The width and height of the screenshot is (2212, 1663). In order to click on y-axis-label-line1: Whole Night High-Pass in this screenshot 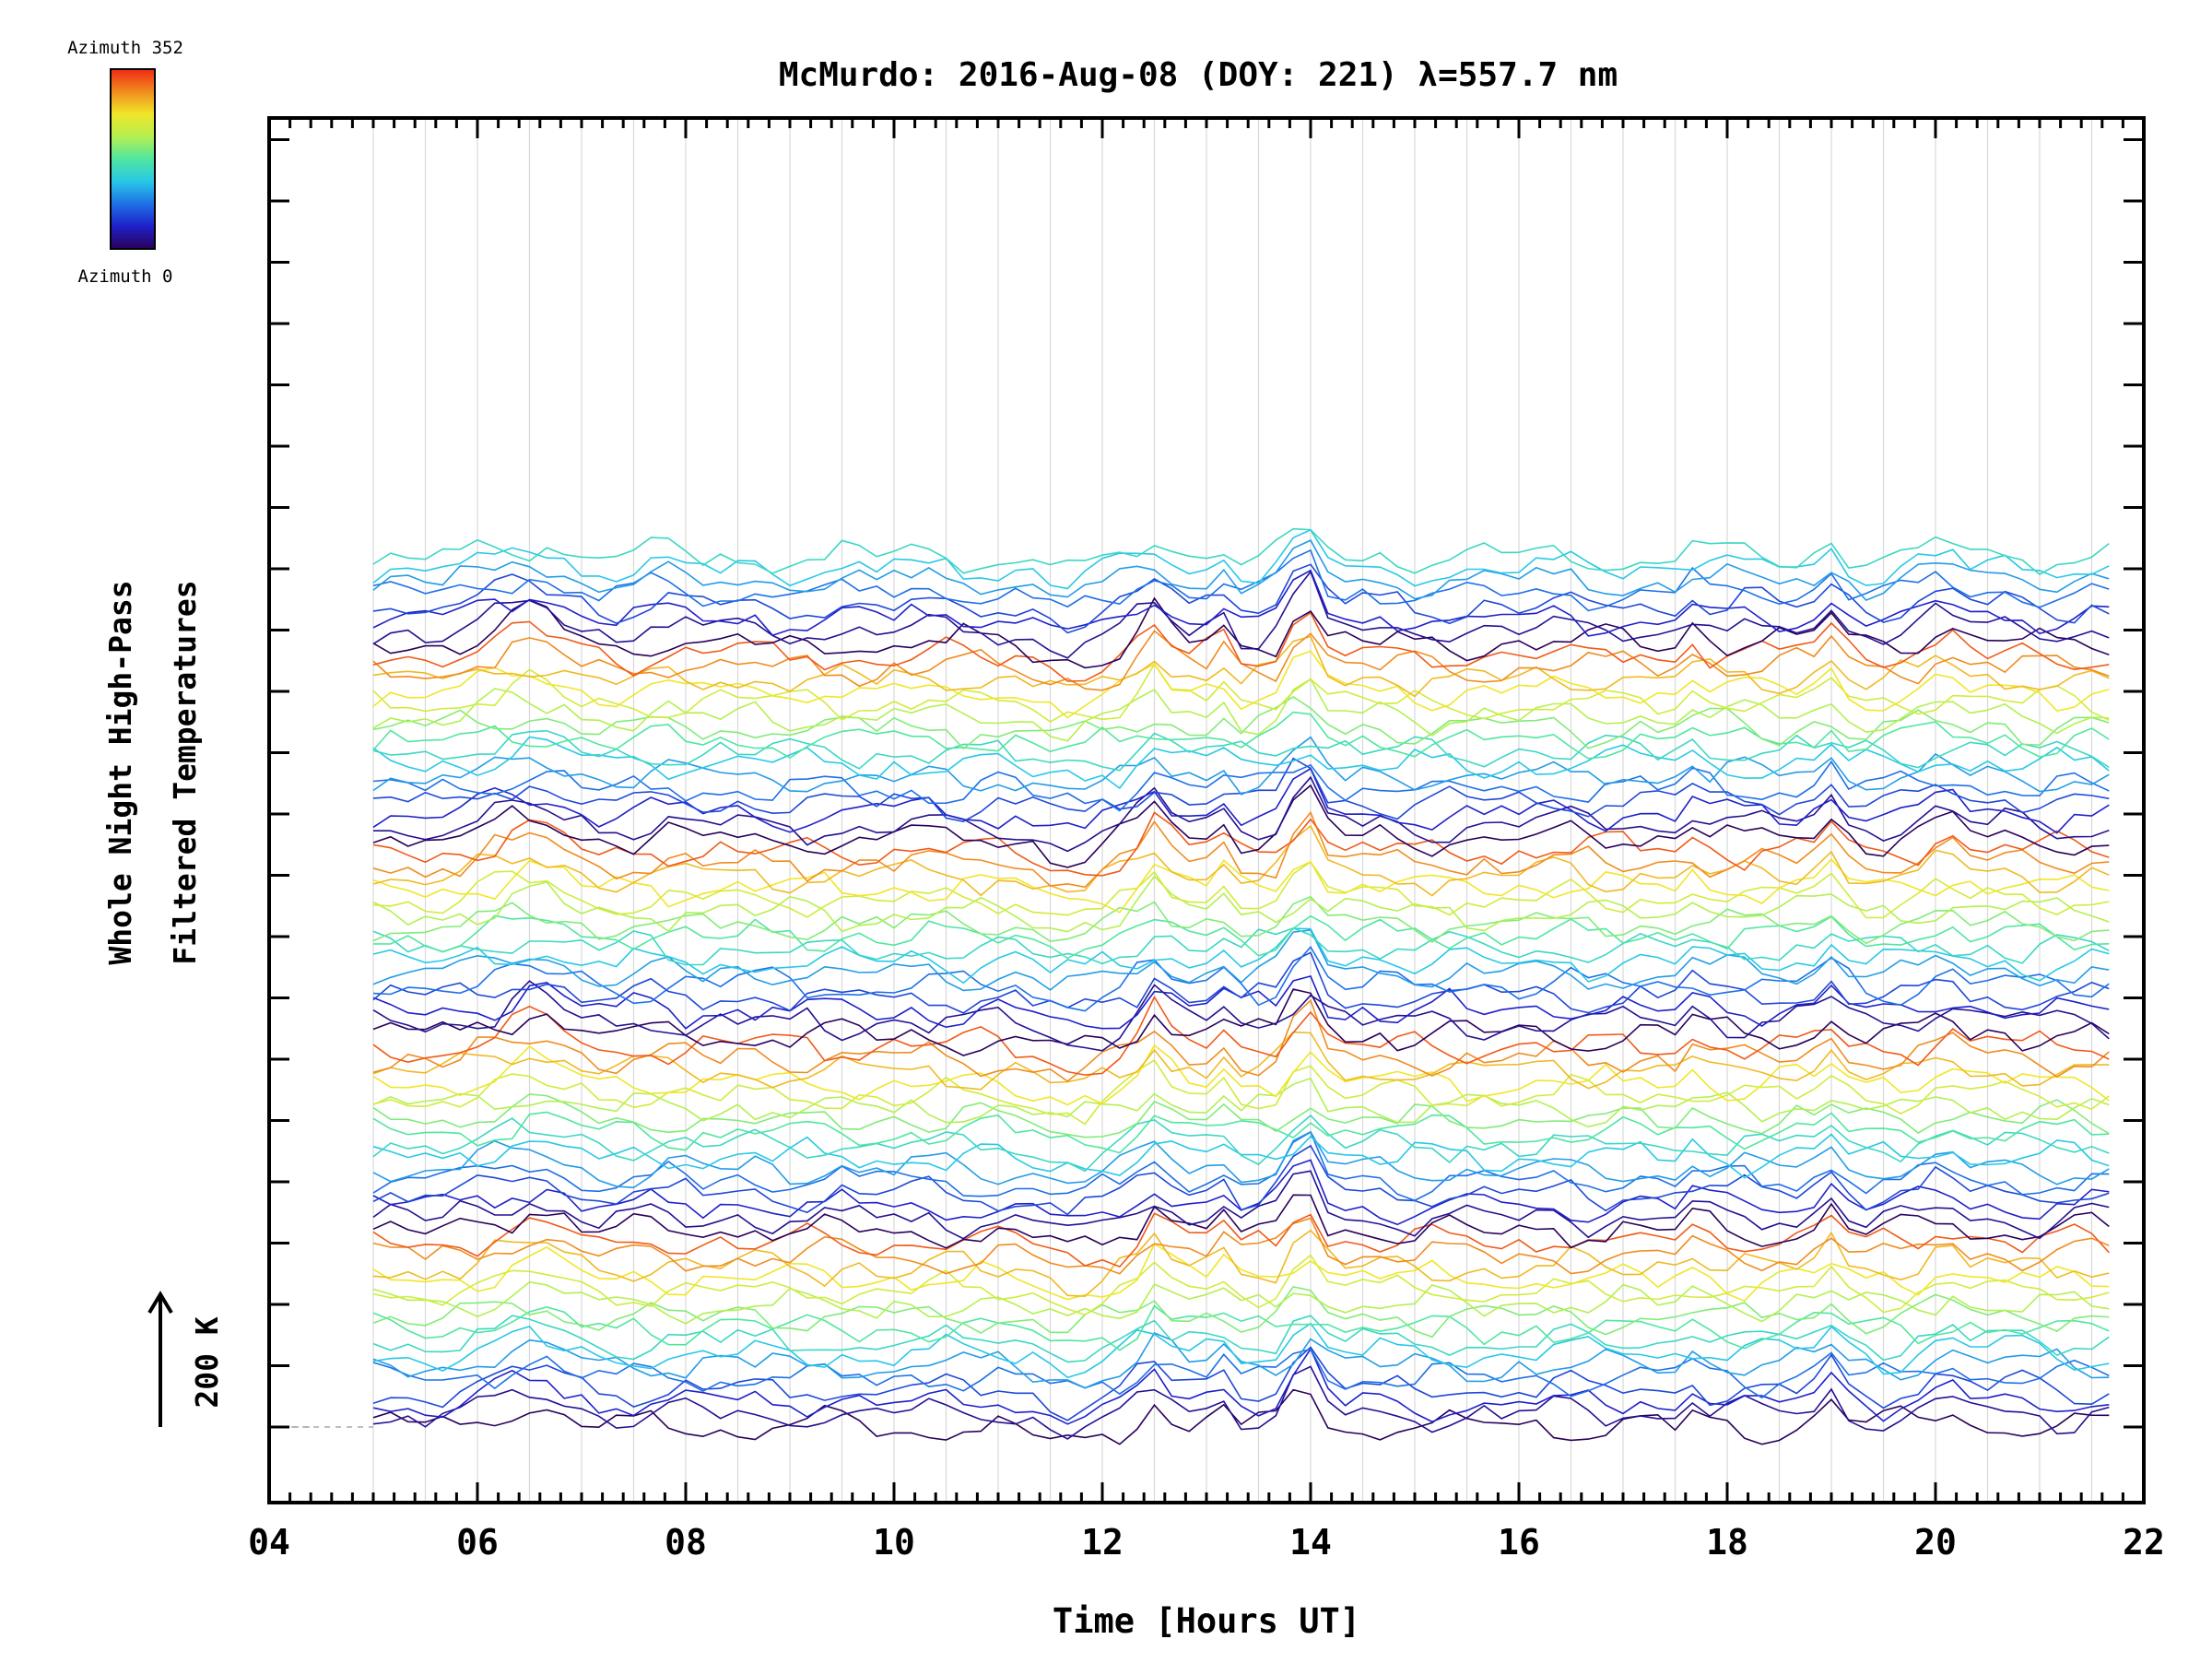, I will do `click(120, 772)`.